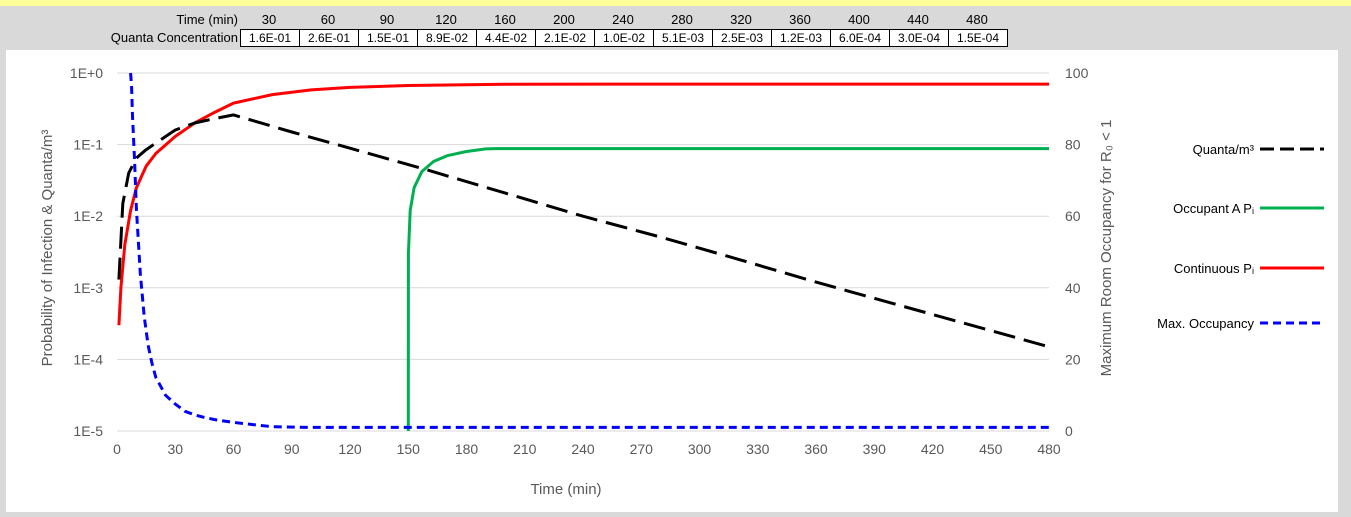 The width and height of the screenshot is (1351, 517). I want to click on time-cell: 400, so click(859, 19).